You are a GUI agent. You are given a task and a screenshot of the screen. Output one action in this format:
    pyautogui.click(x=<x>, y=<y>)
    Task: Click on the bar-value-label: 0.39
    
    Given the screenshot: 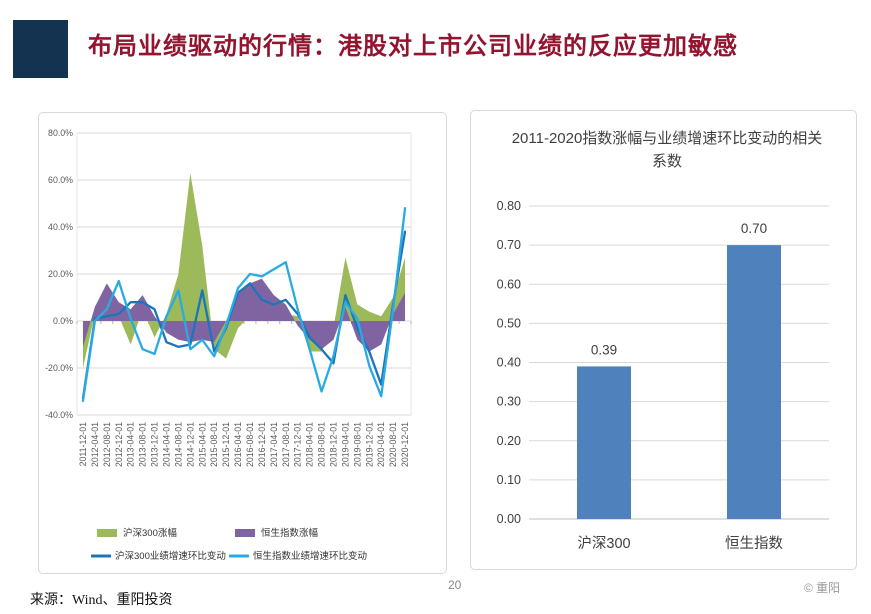 What is the action you would take?
    pyautogui.click(x=604, y=349)
    